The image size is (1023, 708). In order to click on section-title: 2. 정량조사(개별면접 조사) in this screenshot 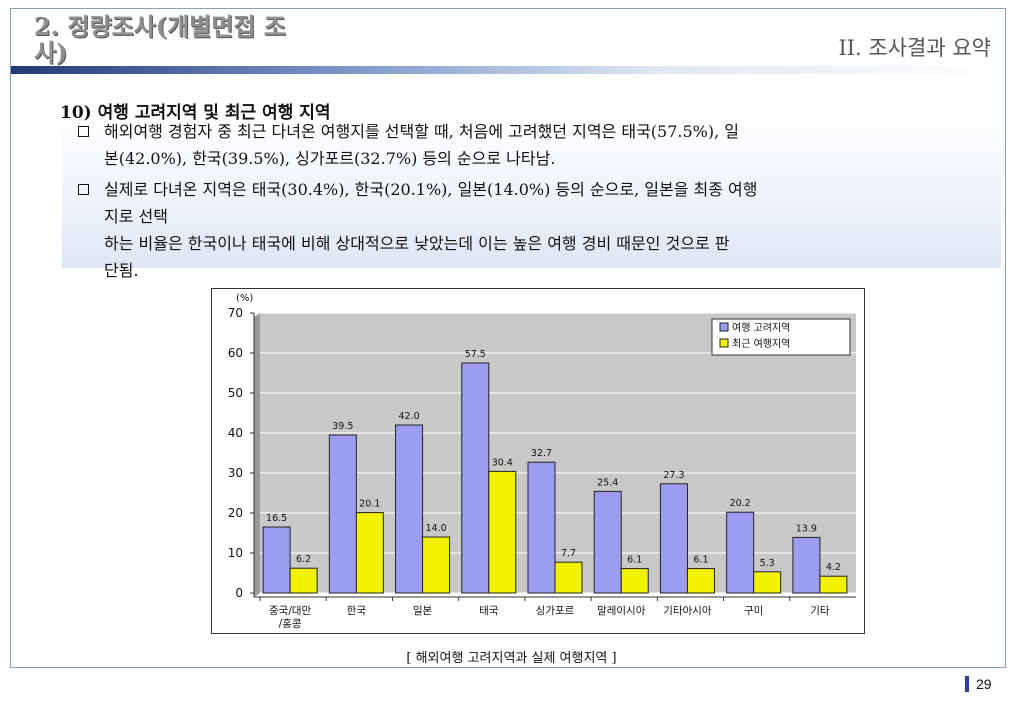, I will do `click(160, 39)`.